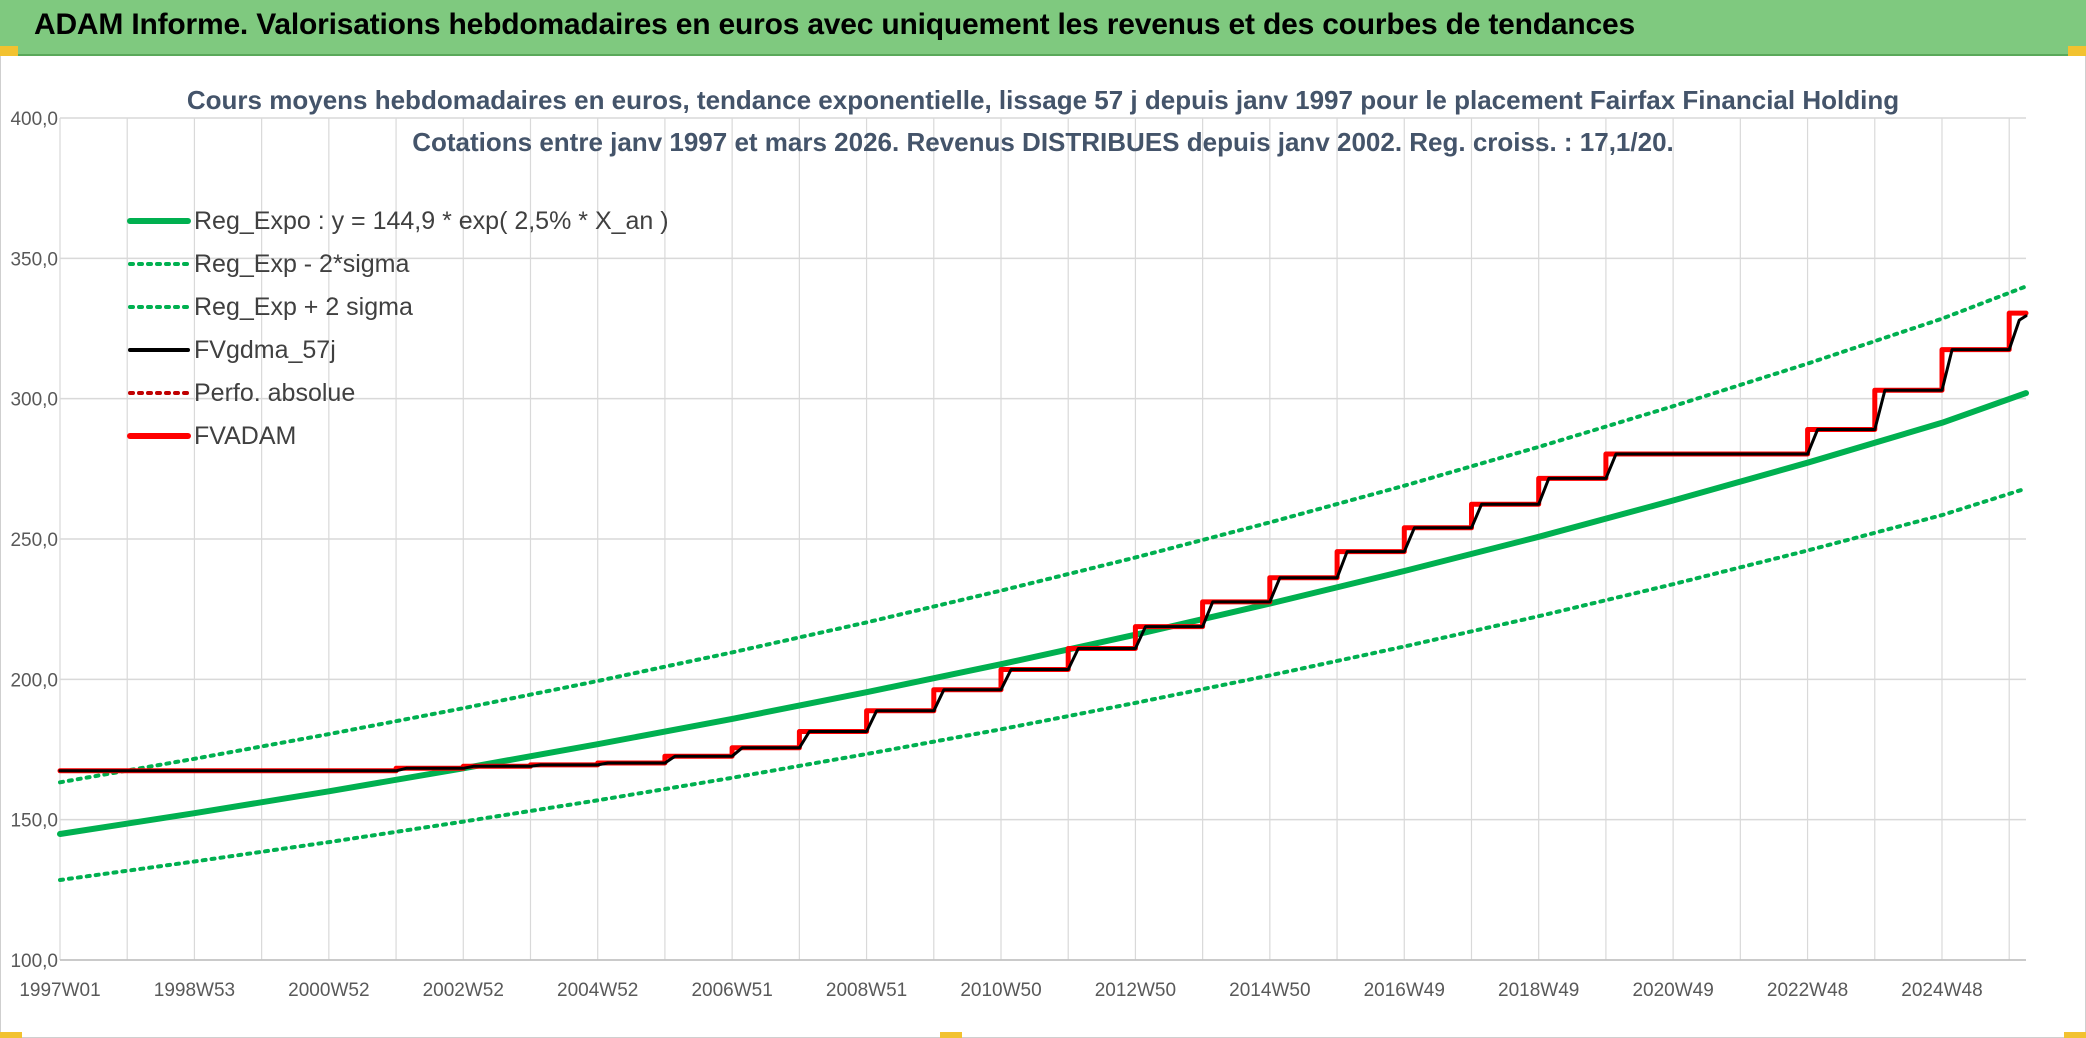 The height and width of the screenshot is (1038, 2086). I want to click on x-tick-label: 1998W53, so click(194, 990).